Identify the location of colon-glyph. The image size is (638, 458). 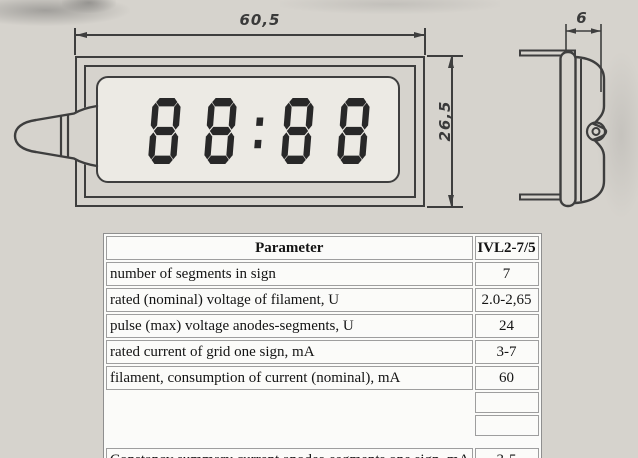
(259, 133).